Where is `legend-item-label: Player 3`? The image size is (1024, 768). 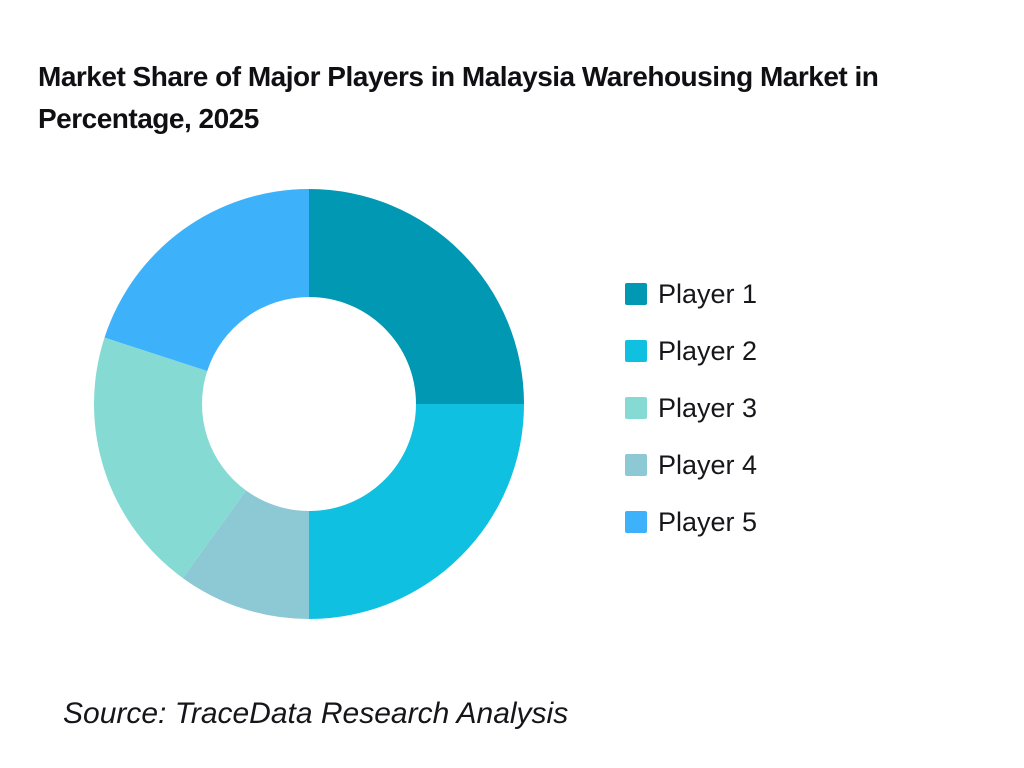
legend-item-label: Player 3 is located at coordinates (708, 408).